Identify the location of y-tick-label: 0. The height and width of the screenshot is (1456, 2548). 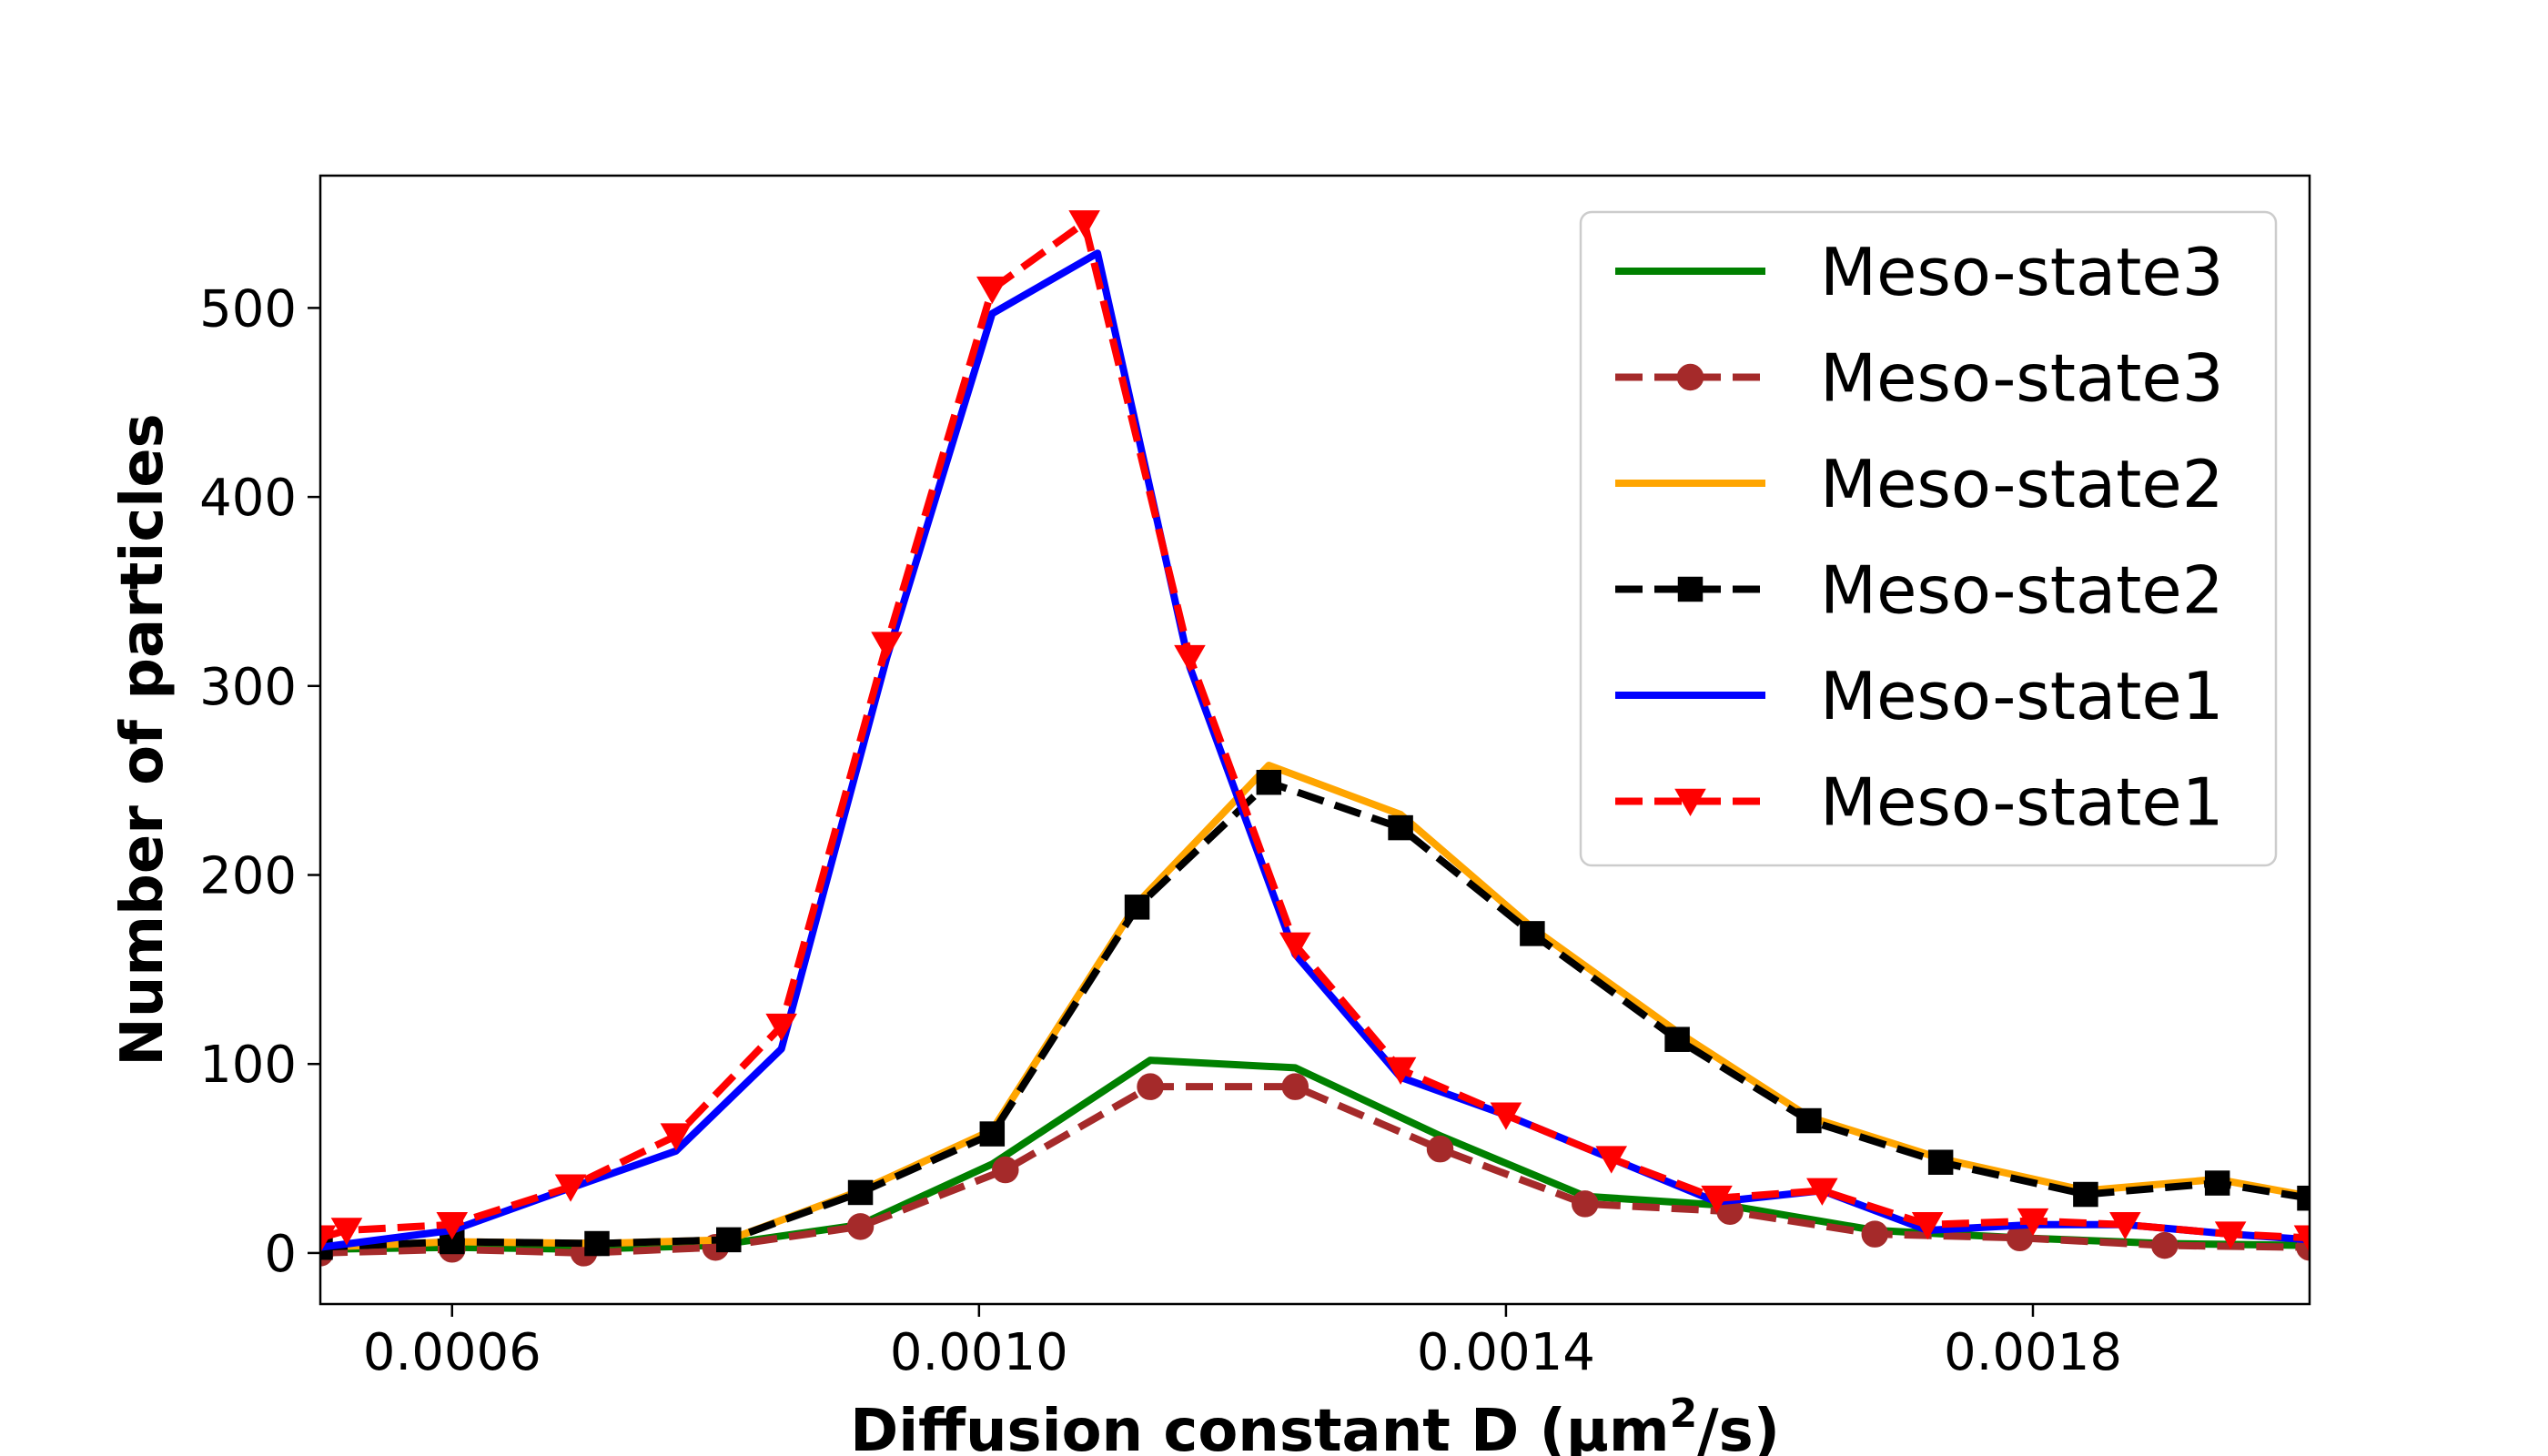
(280, 1255).